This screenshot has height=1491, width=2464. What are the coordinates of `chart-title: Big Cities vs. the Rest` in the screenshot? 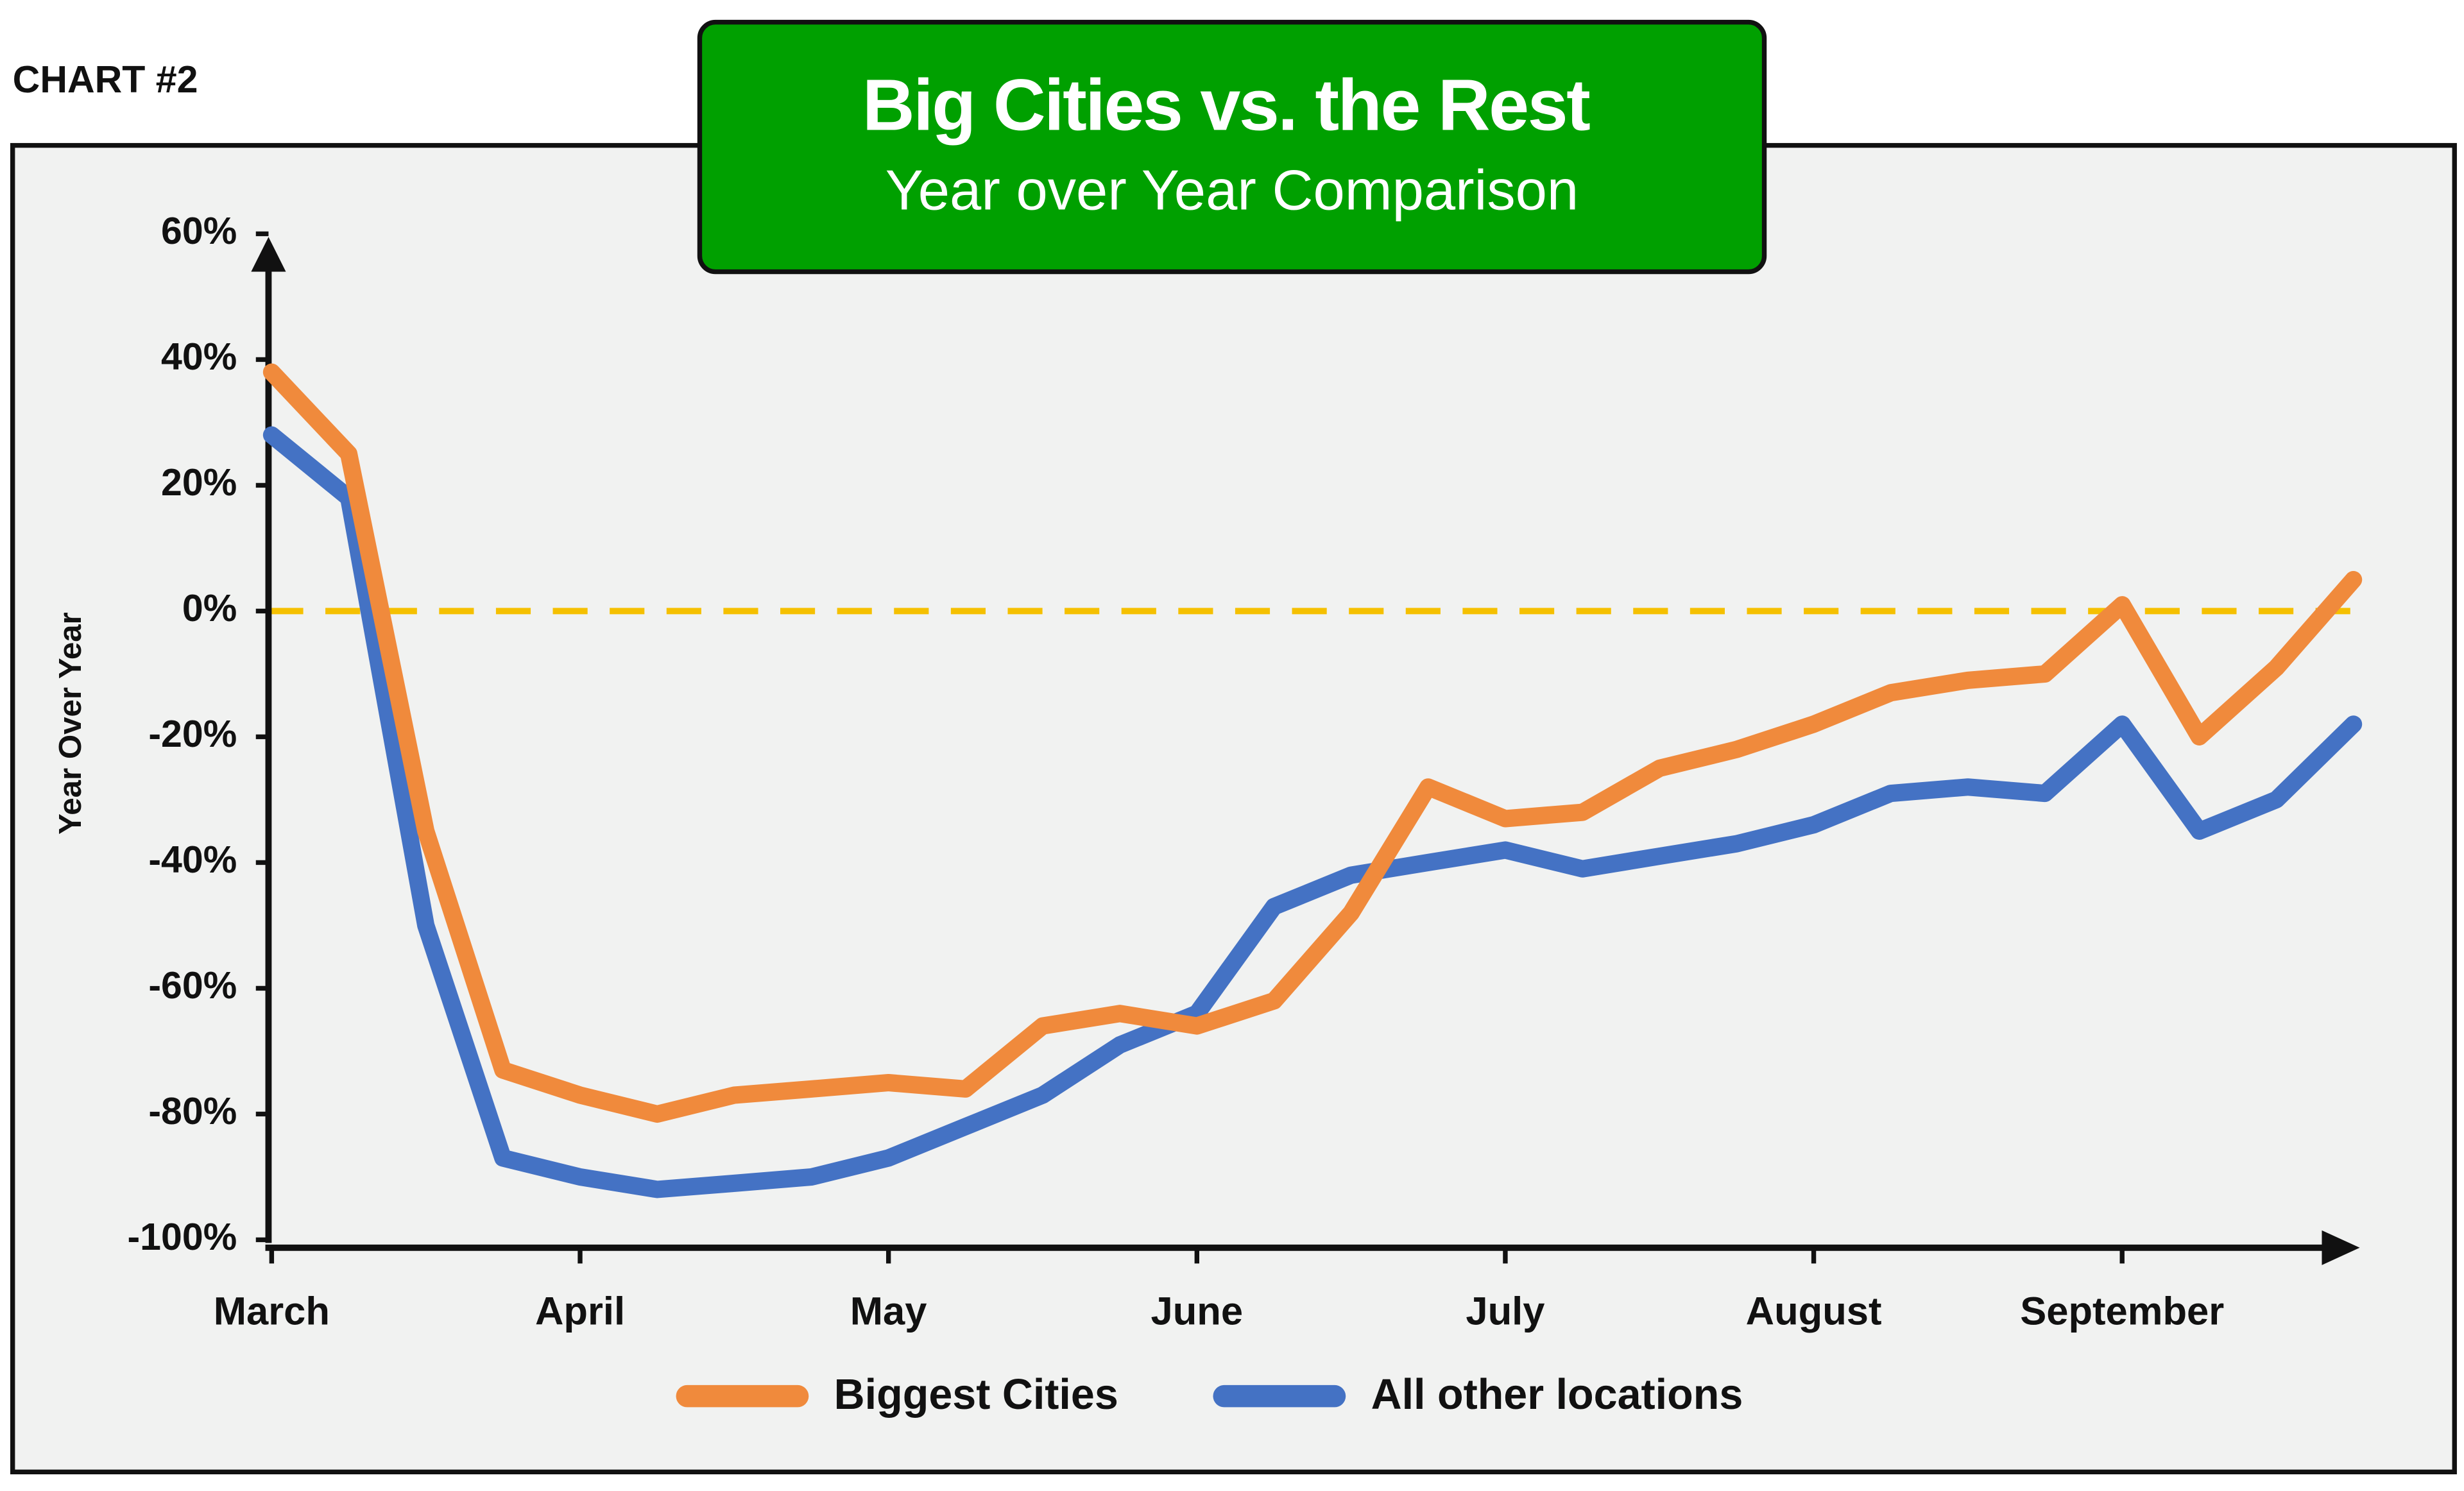 It's located at (1226, 104).